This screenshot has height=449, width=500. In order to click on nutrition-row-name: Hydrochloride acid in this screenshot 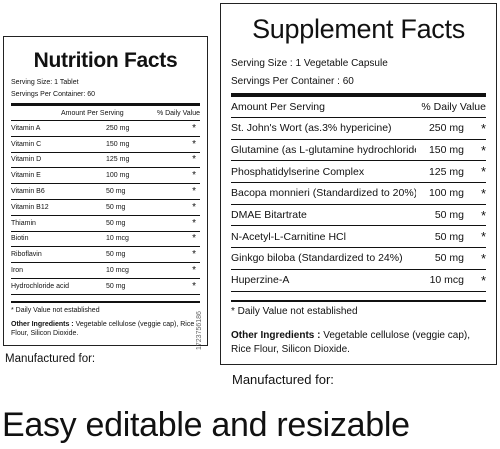, I will do `click(40, 286)`.